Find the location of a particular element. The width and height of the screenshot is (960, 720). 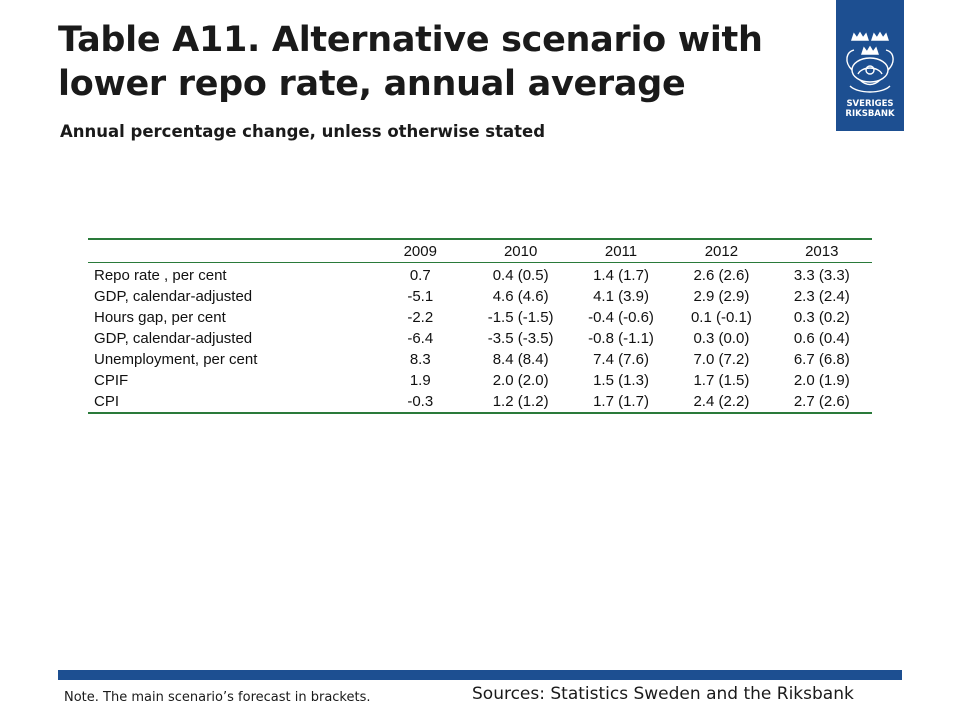

table-cell: 2.3 (2.4) is located at coordinates (821, 296).